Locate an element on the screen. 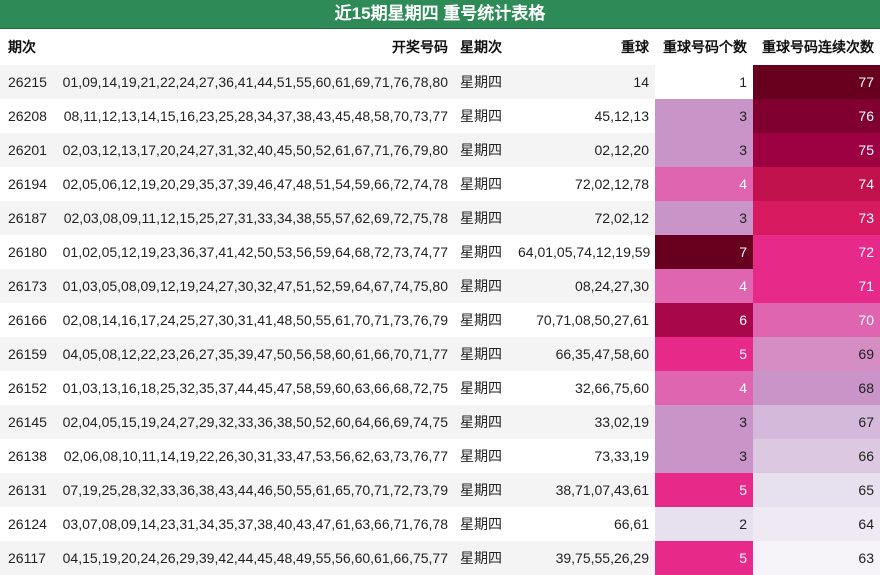  cell-streak: 77 is located at coordinates (816, 82).